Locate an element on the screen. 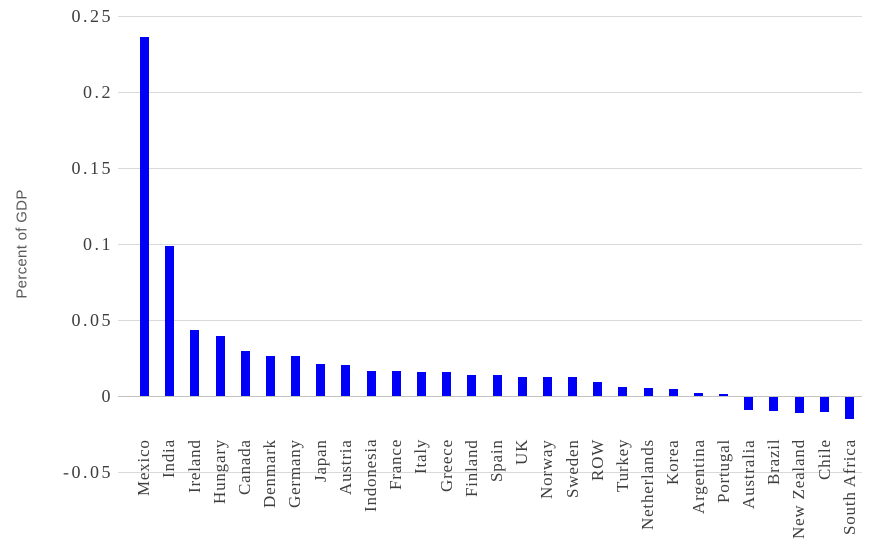 The image size is (871, 554). x-label-cell: Mexico is located at coordinates (143, 495).